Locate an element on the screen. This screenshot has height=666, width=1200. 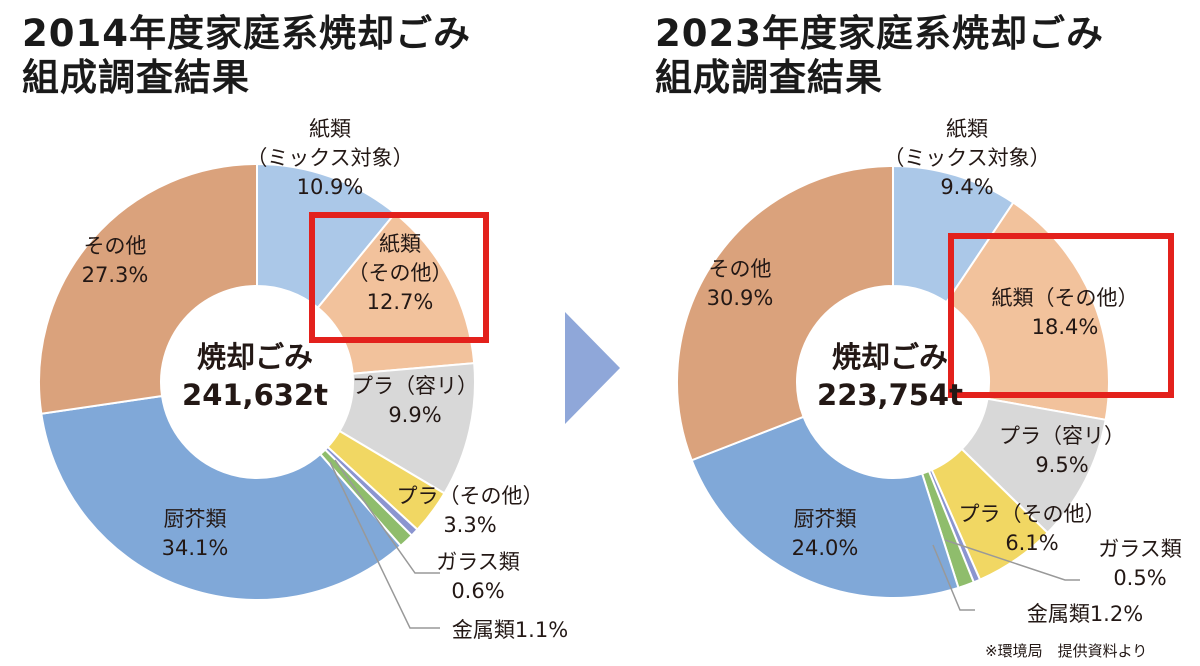
slice-label: 紙類（その他） 18.4% is located at coordinates (1065, 313).